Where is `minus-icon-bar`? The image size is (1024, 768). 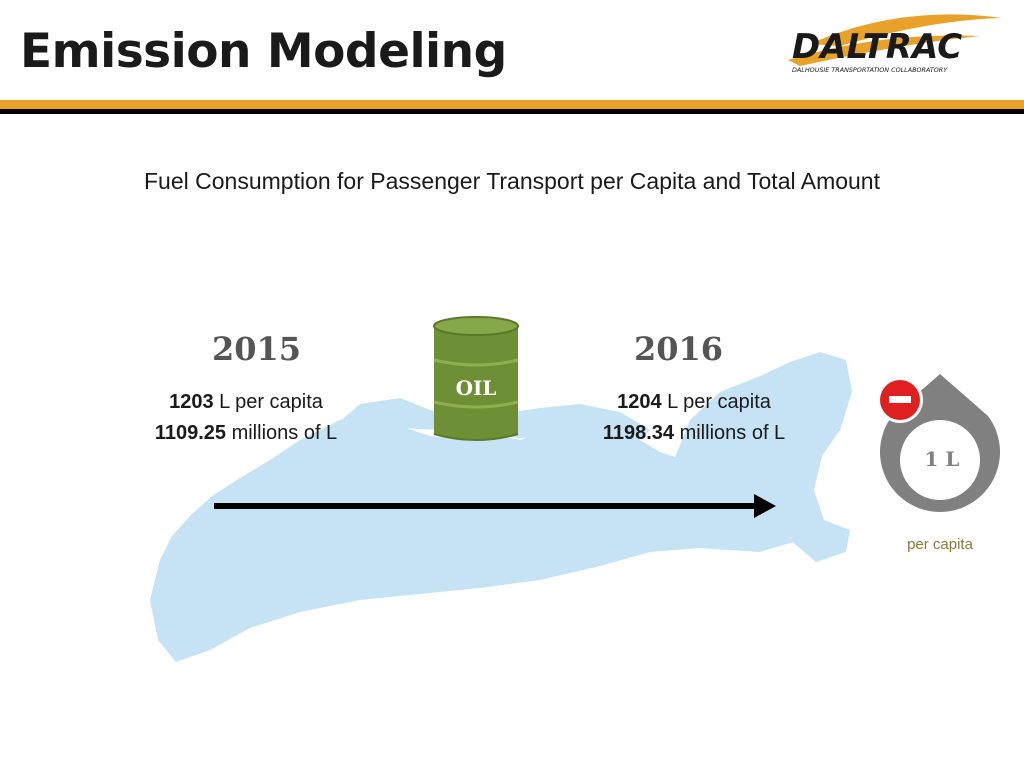
minus-icon-bar is located at coordinates (900, 399).